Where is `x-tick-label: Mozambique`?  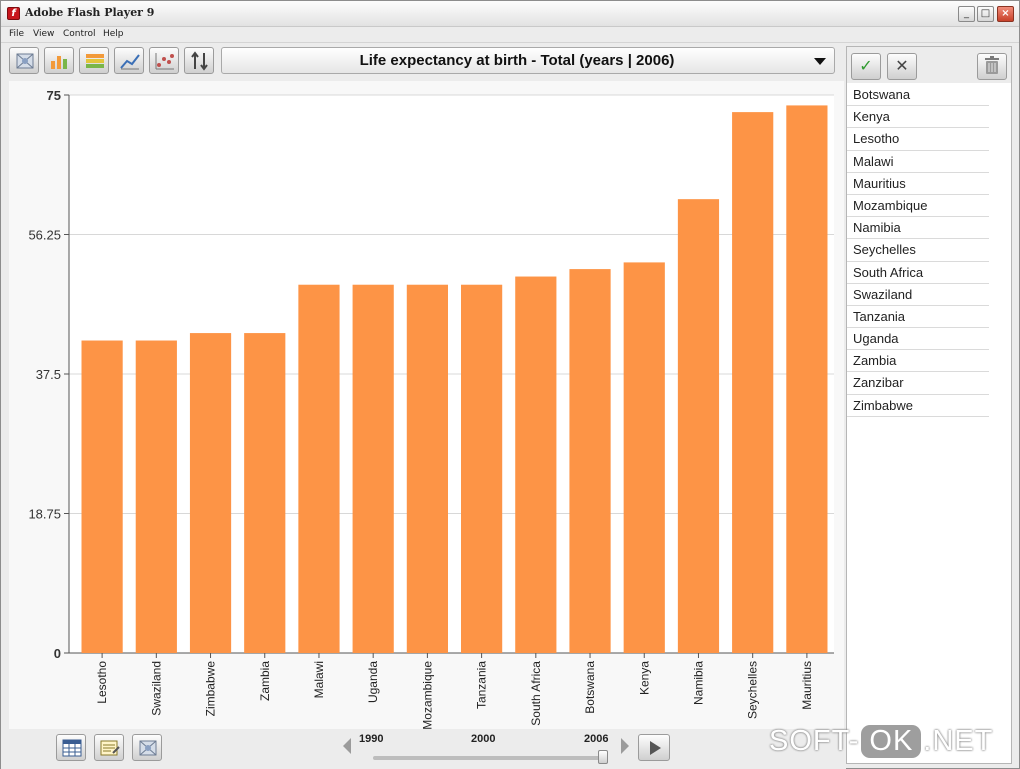
x-tick-label: Mozambique is located at coordinates (427, 695).